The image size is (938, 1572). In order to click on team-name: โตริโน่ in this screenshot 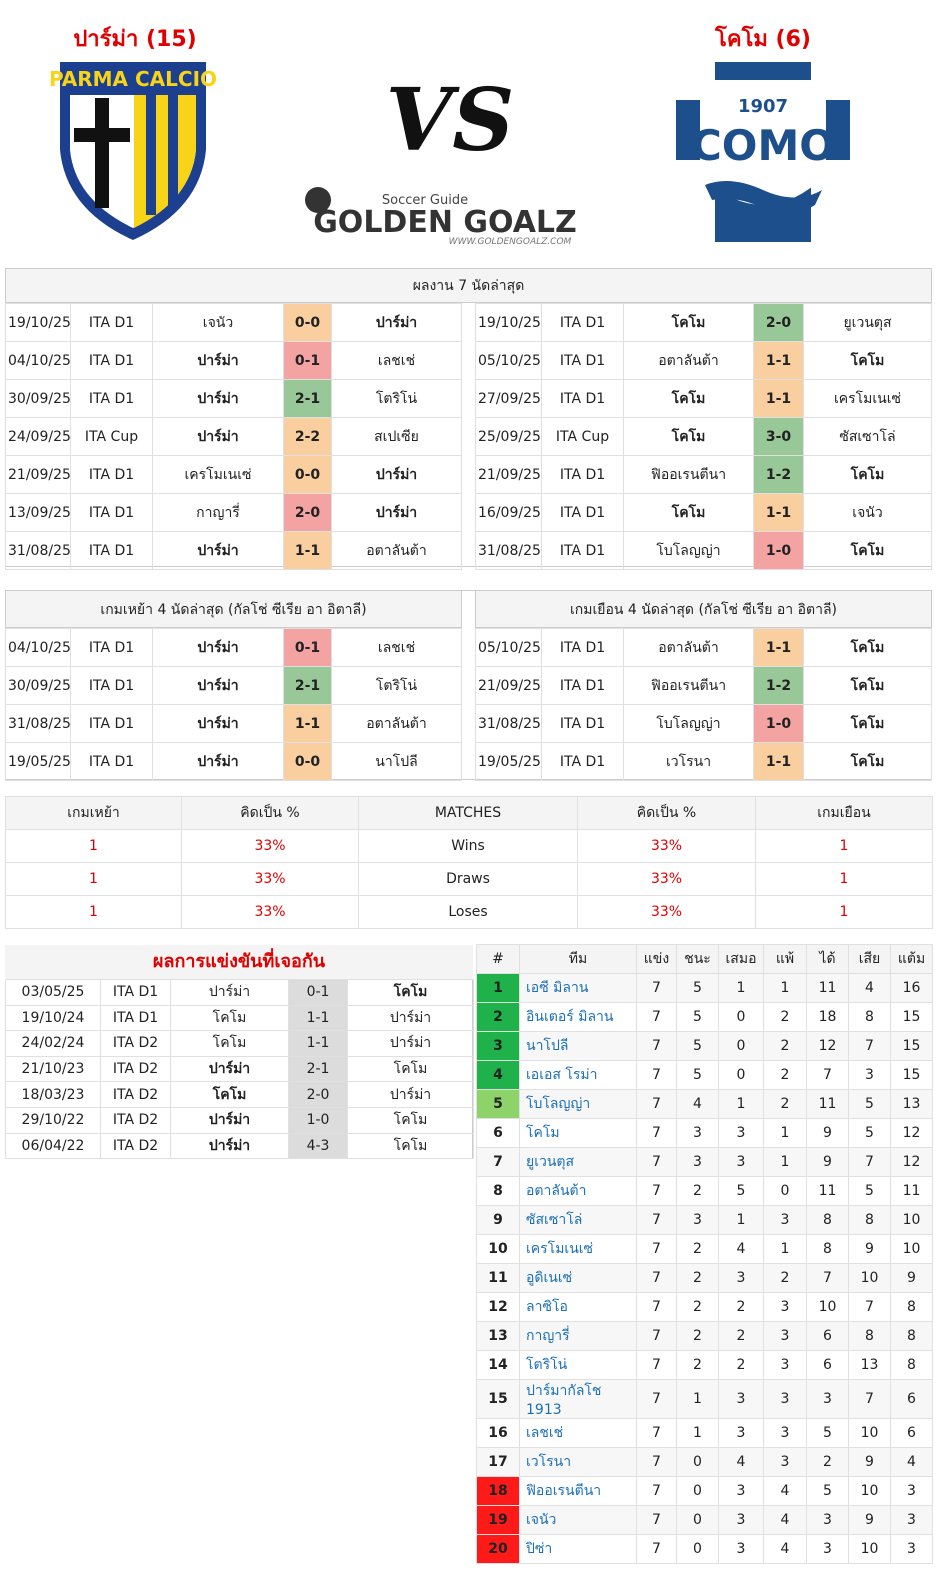, I will do `click(578, 1365)`.